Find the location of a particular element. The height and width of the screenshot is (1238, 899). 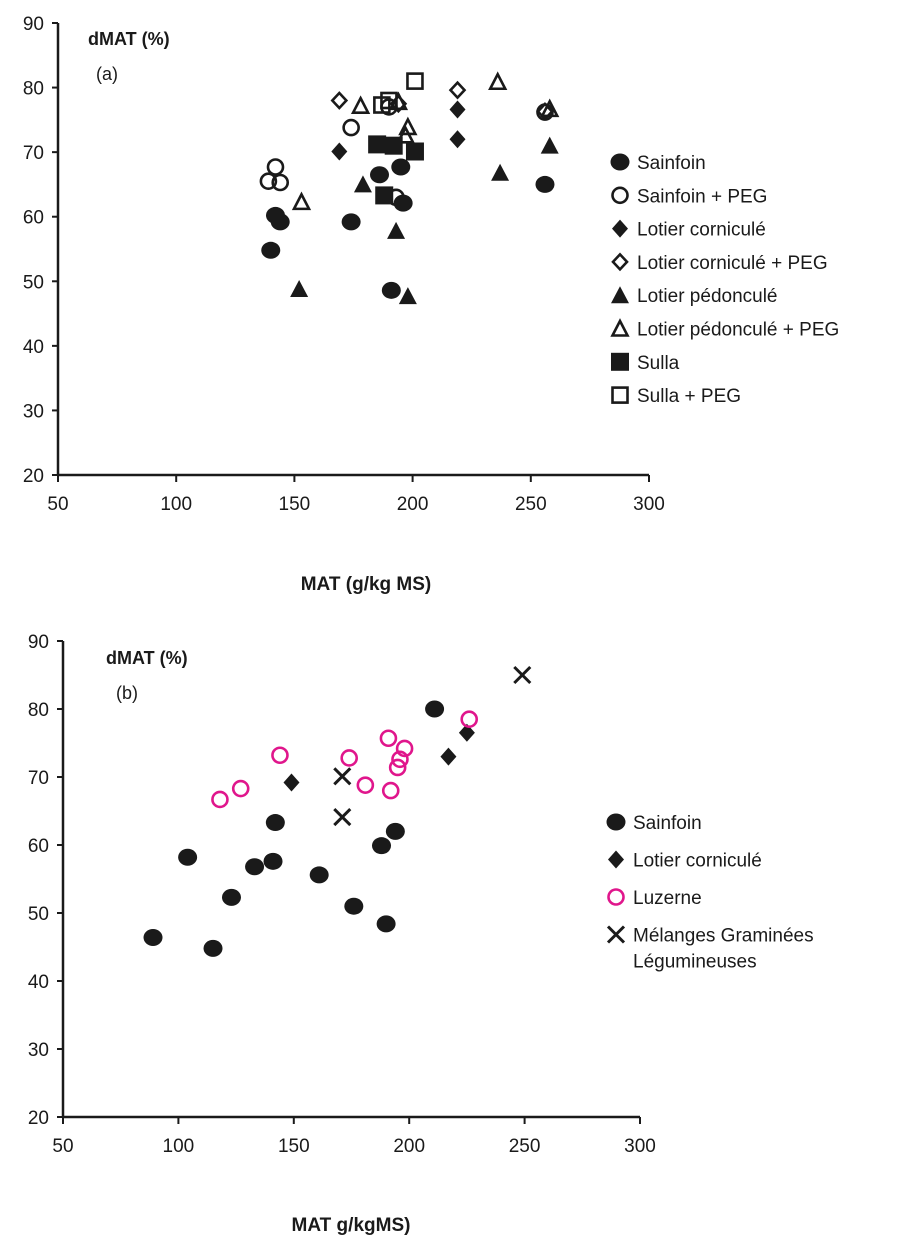

x-tick-label: 300 is located at coordinates (640, 1146).